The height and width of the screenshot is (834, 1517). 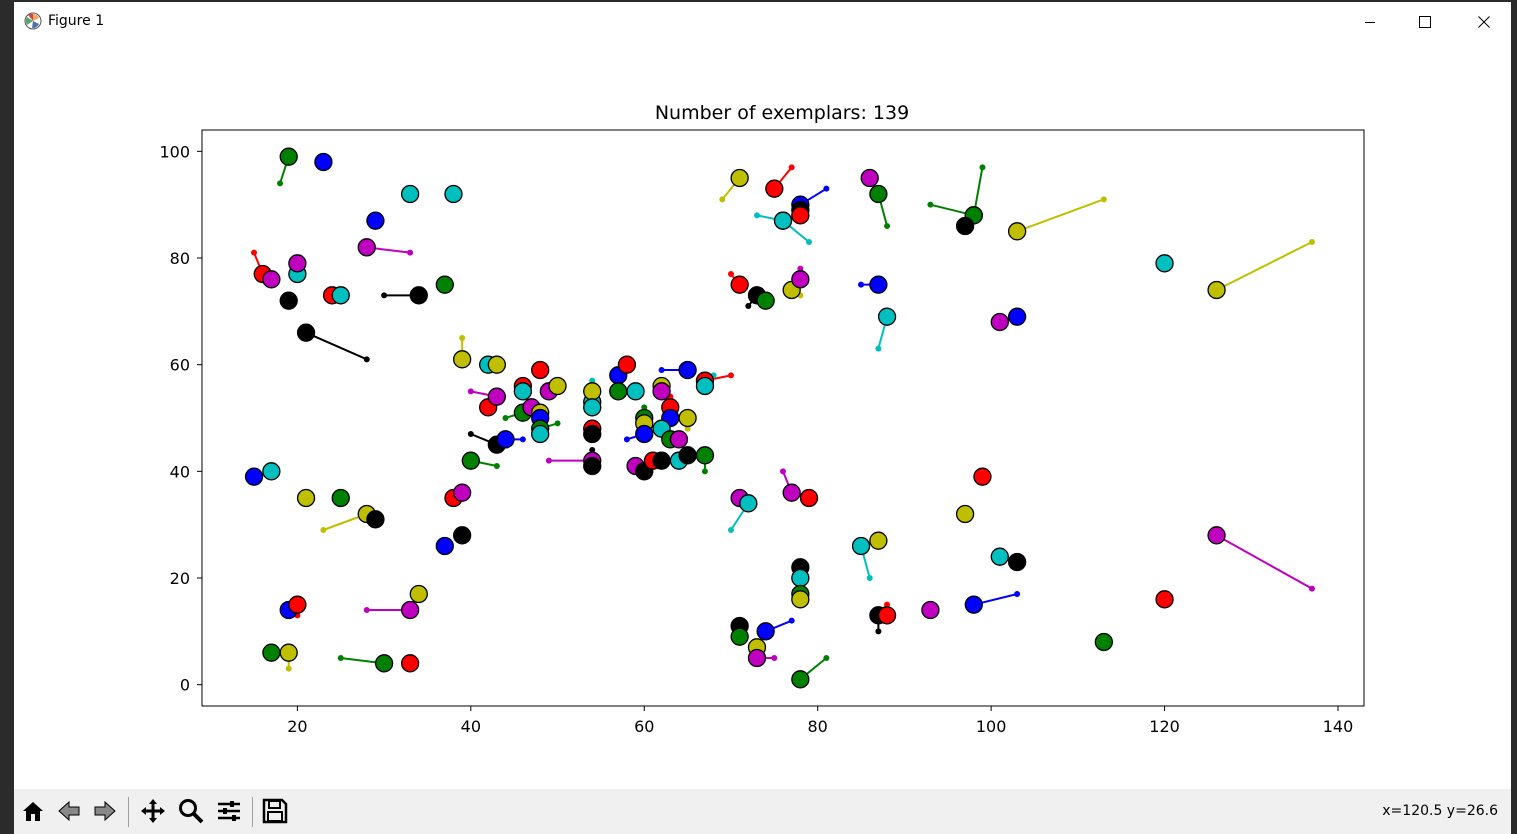 I want to click on save-button, so click(x=275, y=813).